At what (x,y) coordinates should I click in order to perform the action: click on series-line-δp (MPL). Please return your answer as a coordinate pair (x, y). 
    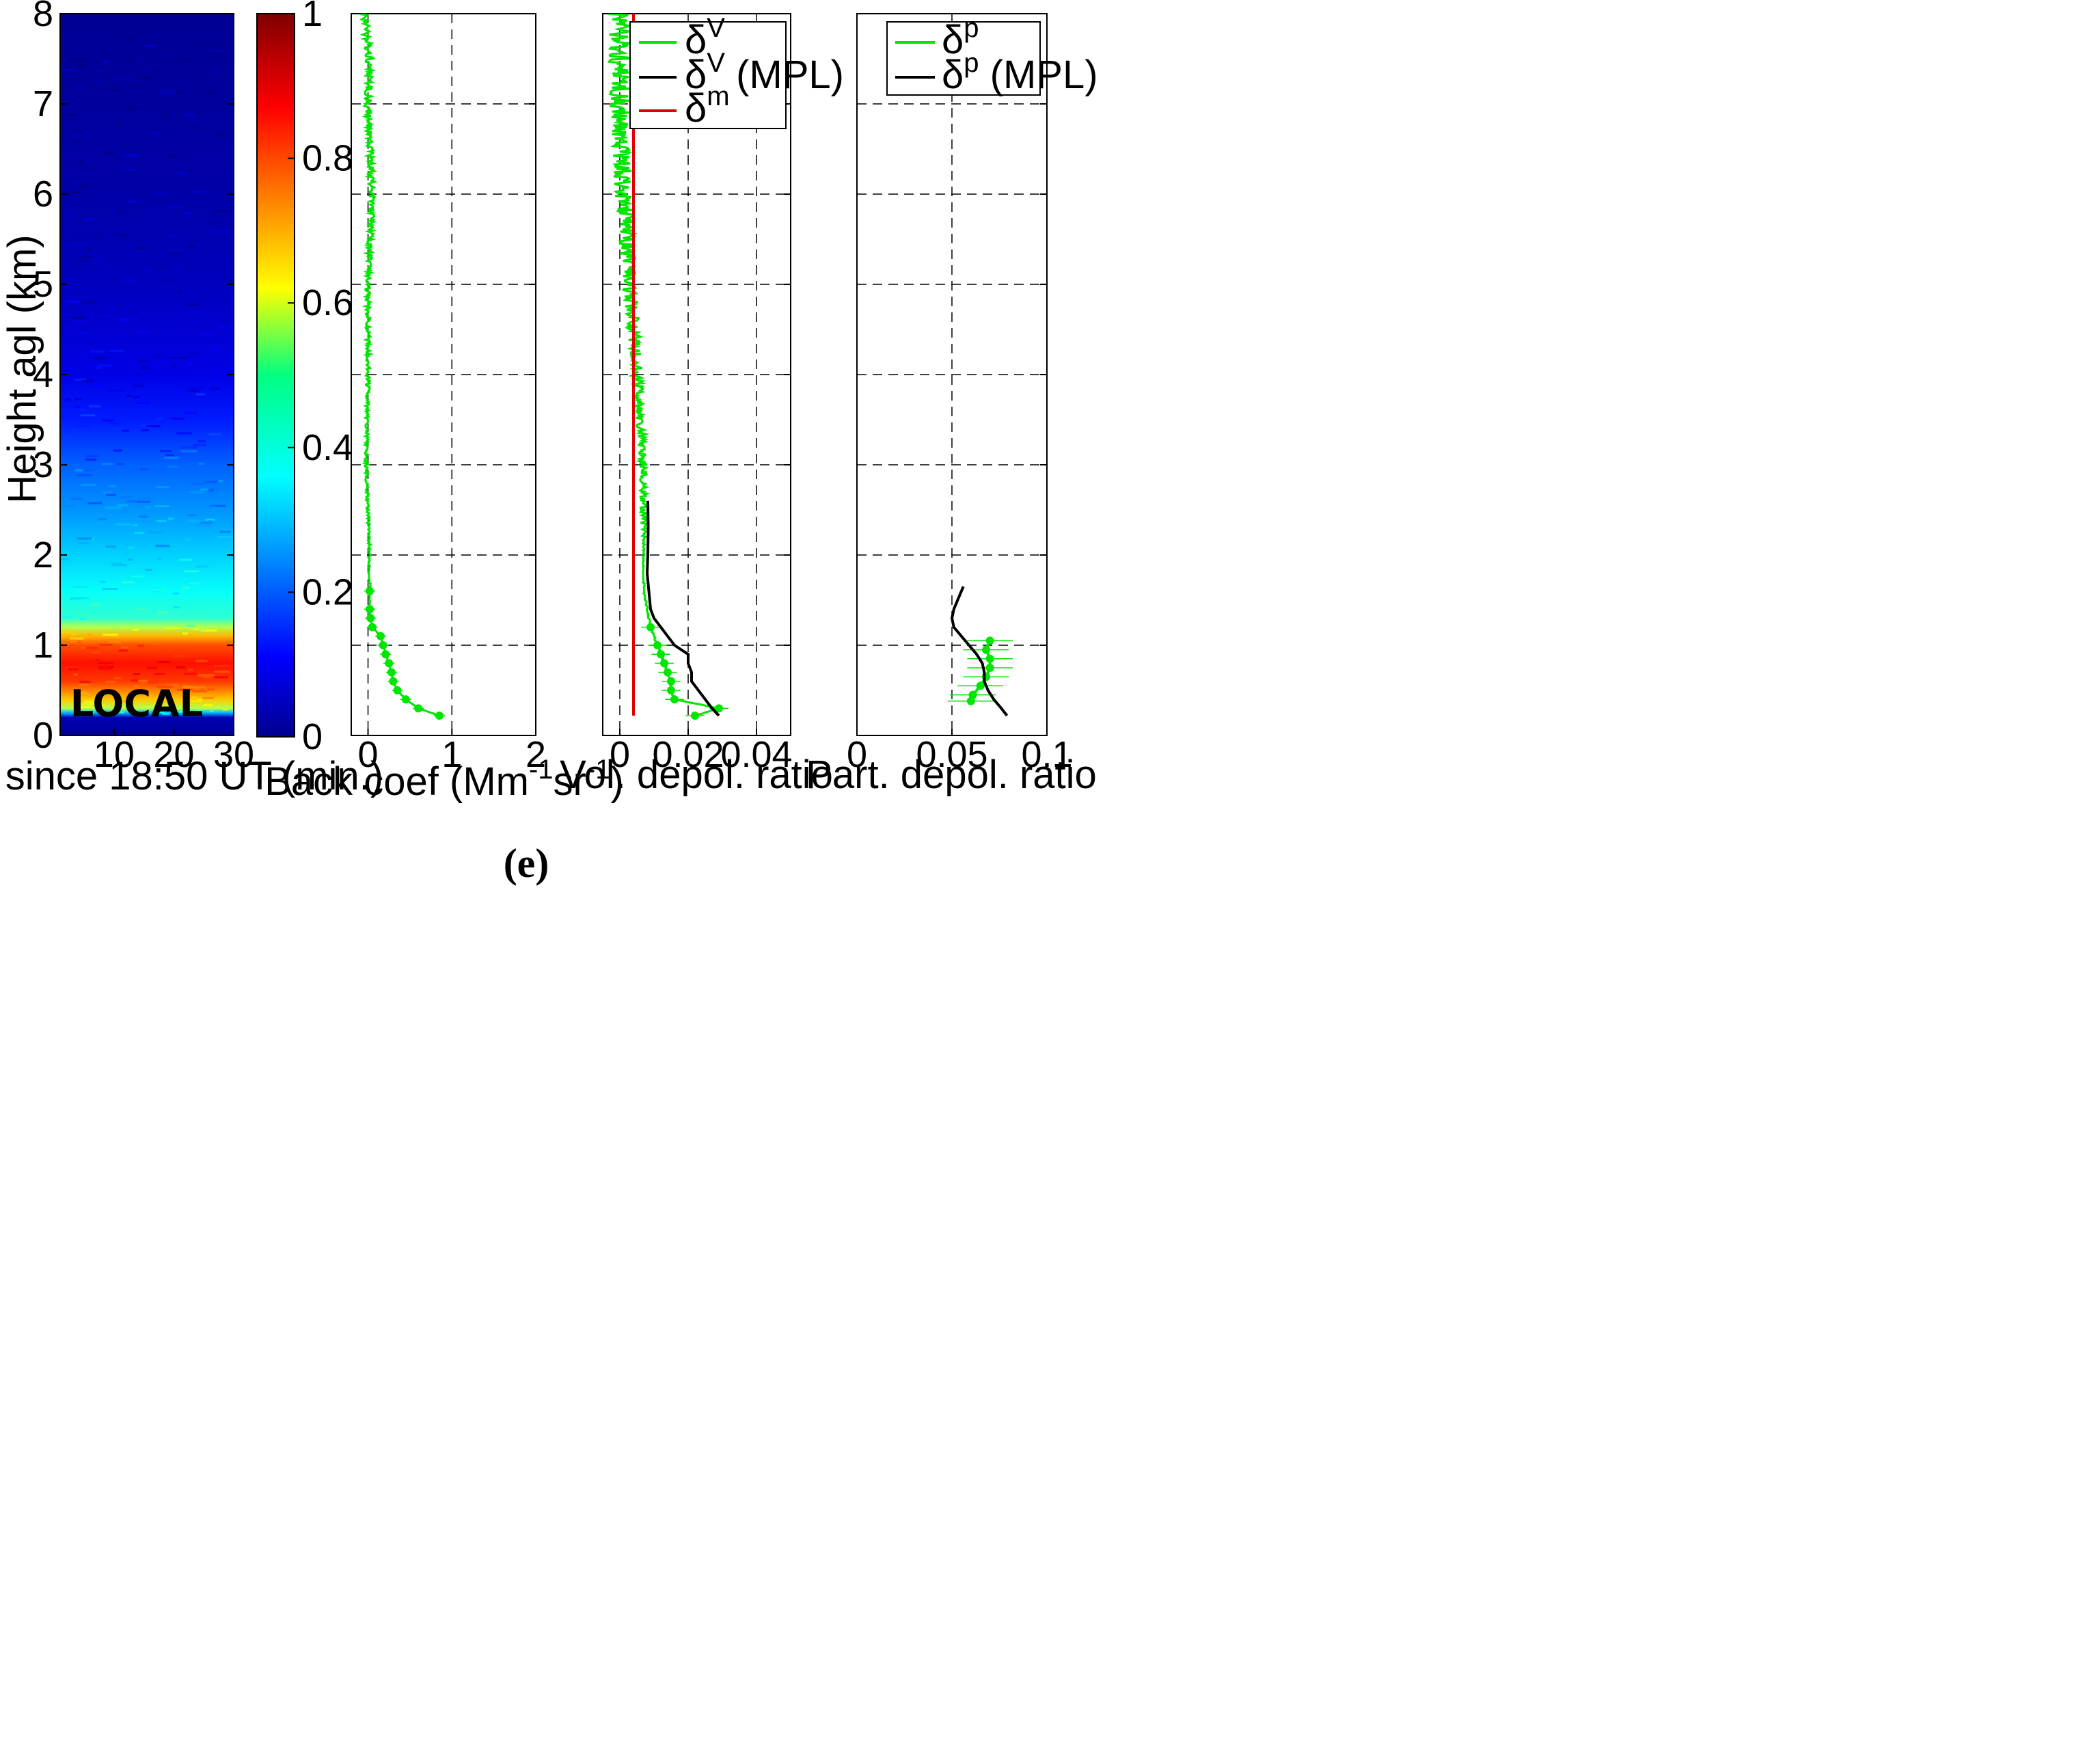
    Looking at the image, I should click on (979, 651).